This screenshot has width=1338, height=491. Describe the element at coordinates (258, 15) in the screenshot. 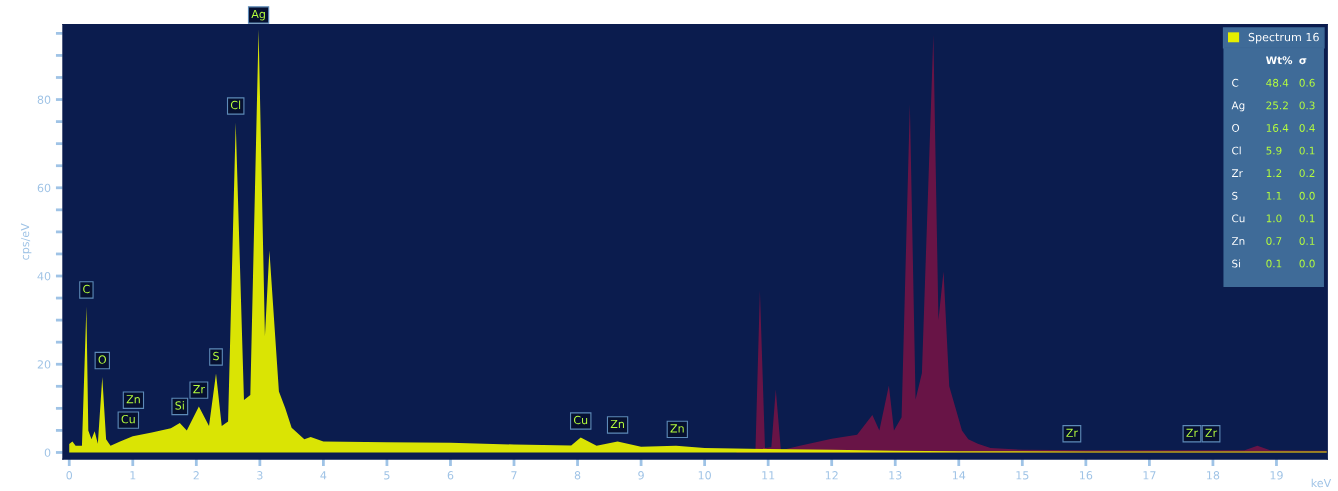

I see `annotation: Ag` at that location.